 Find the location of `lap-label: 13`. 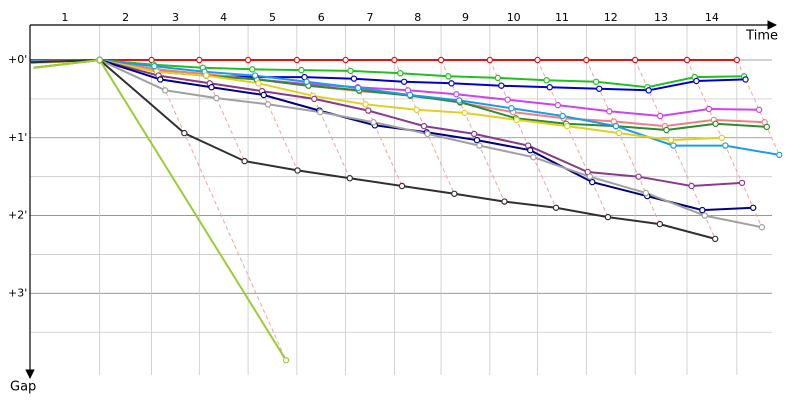

lap-label: 13 is located at coordinates (661, 17).